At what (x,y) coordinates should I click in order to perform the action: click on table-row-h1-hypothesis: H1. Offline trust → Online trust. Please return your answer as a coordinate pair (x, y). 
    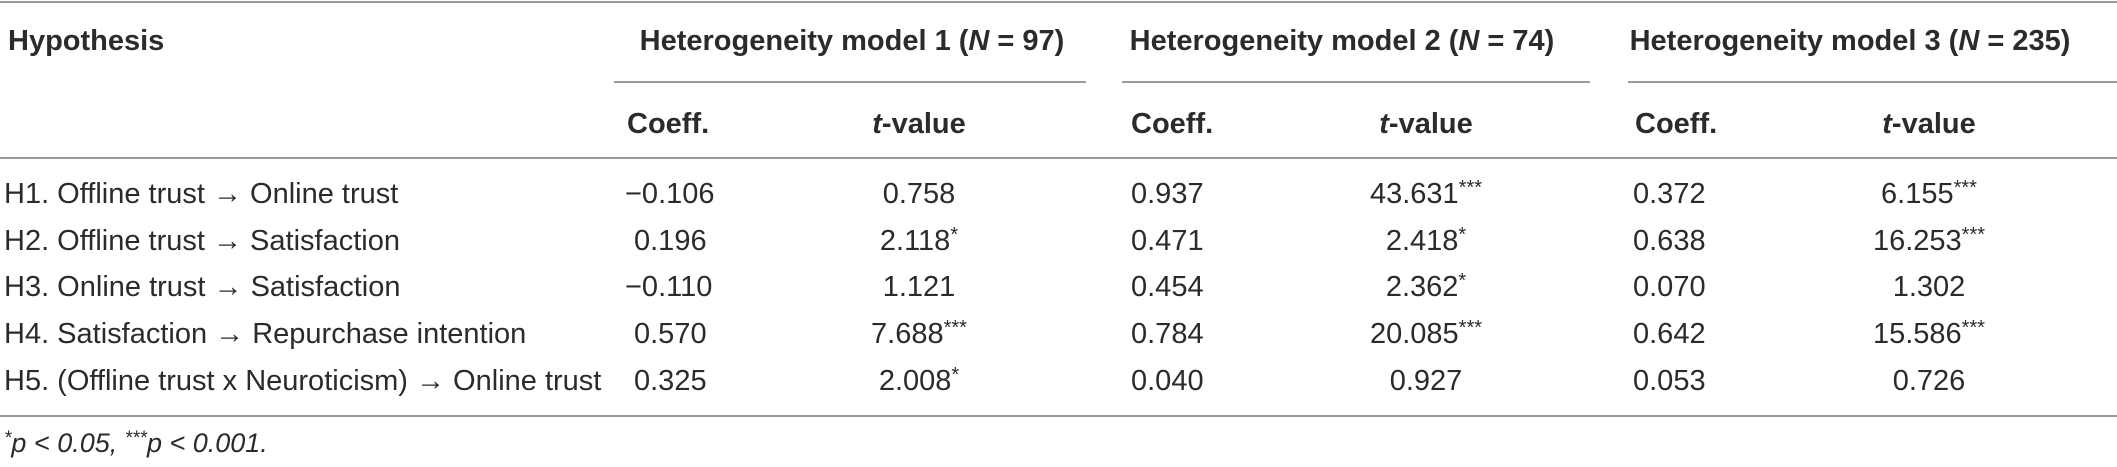
    Looking at the image, I should click on (201, 194).